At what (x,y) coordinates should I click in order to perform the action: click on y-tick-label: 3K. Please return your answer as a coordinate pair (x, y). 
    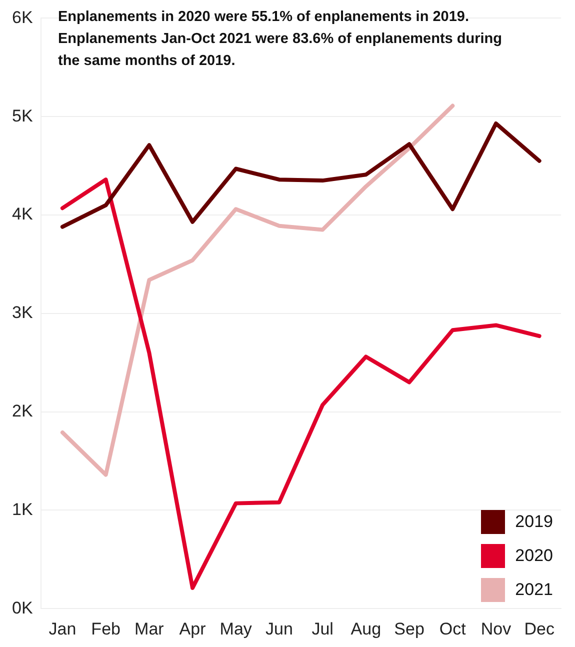
    Looking at the image, I should click on (23, 312).